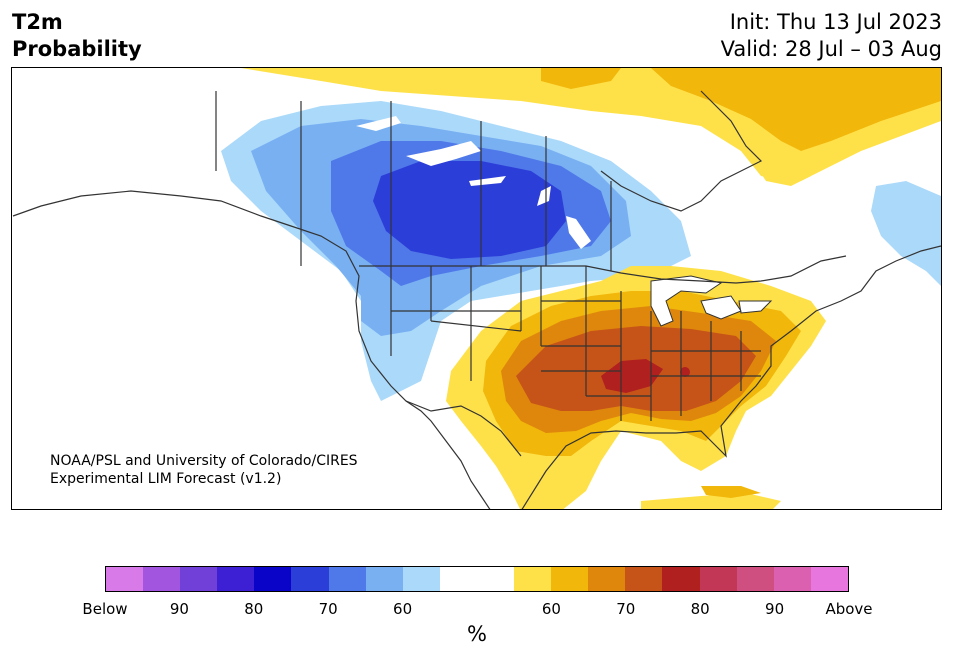 Image resolution: width=953 pixels, height=659 pixels. I want to click on state-lines-west, so click(456, 323).